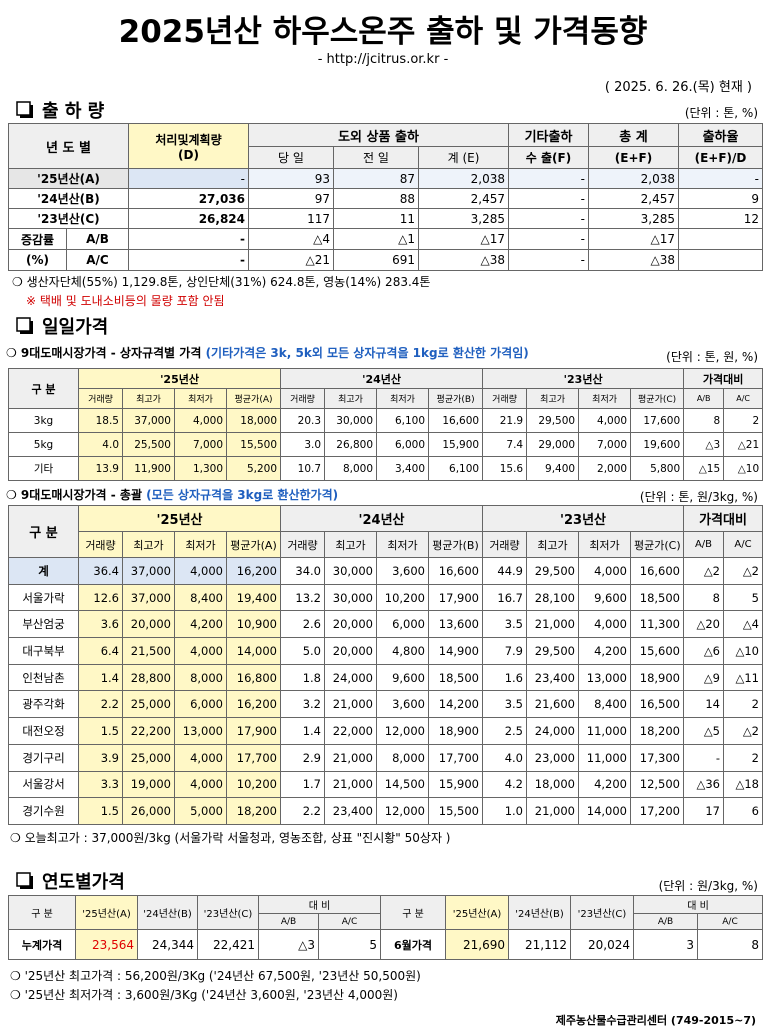 This screenshot has width=766, height=1032. What do you see at coordinates (376, 178) in the screenshot?
I see `value-cell: 87` at bounding box center [376, 178].